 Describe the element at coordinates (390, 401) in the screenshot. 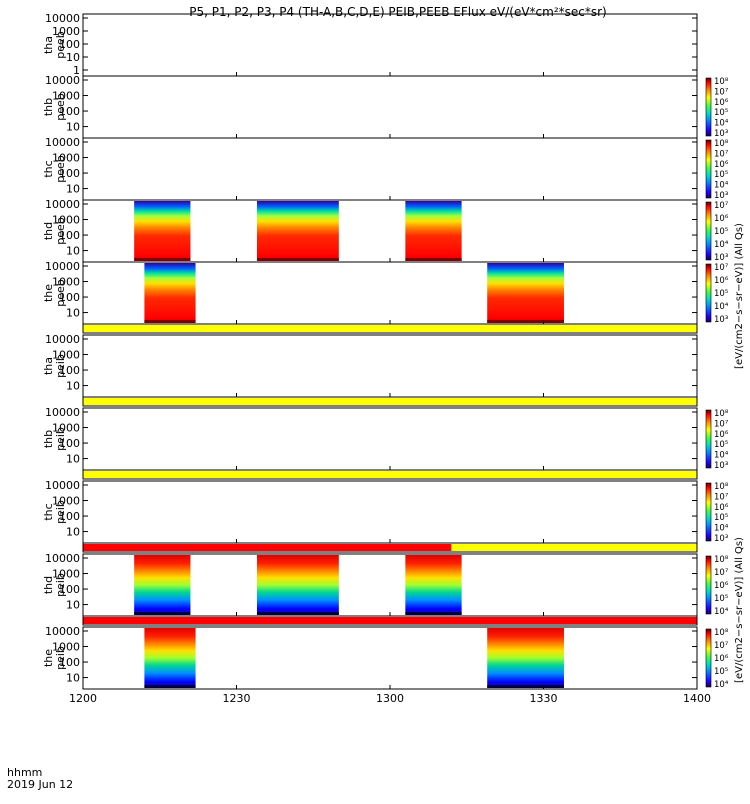

I see `thb-peib-flag-frame` at that location.